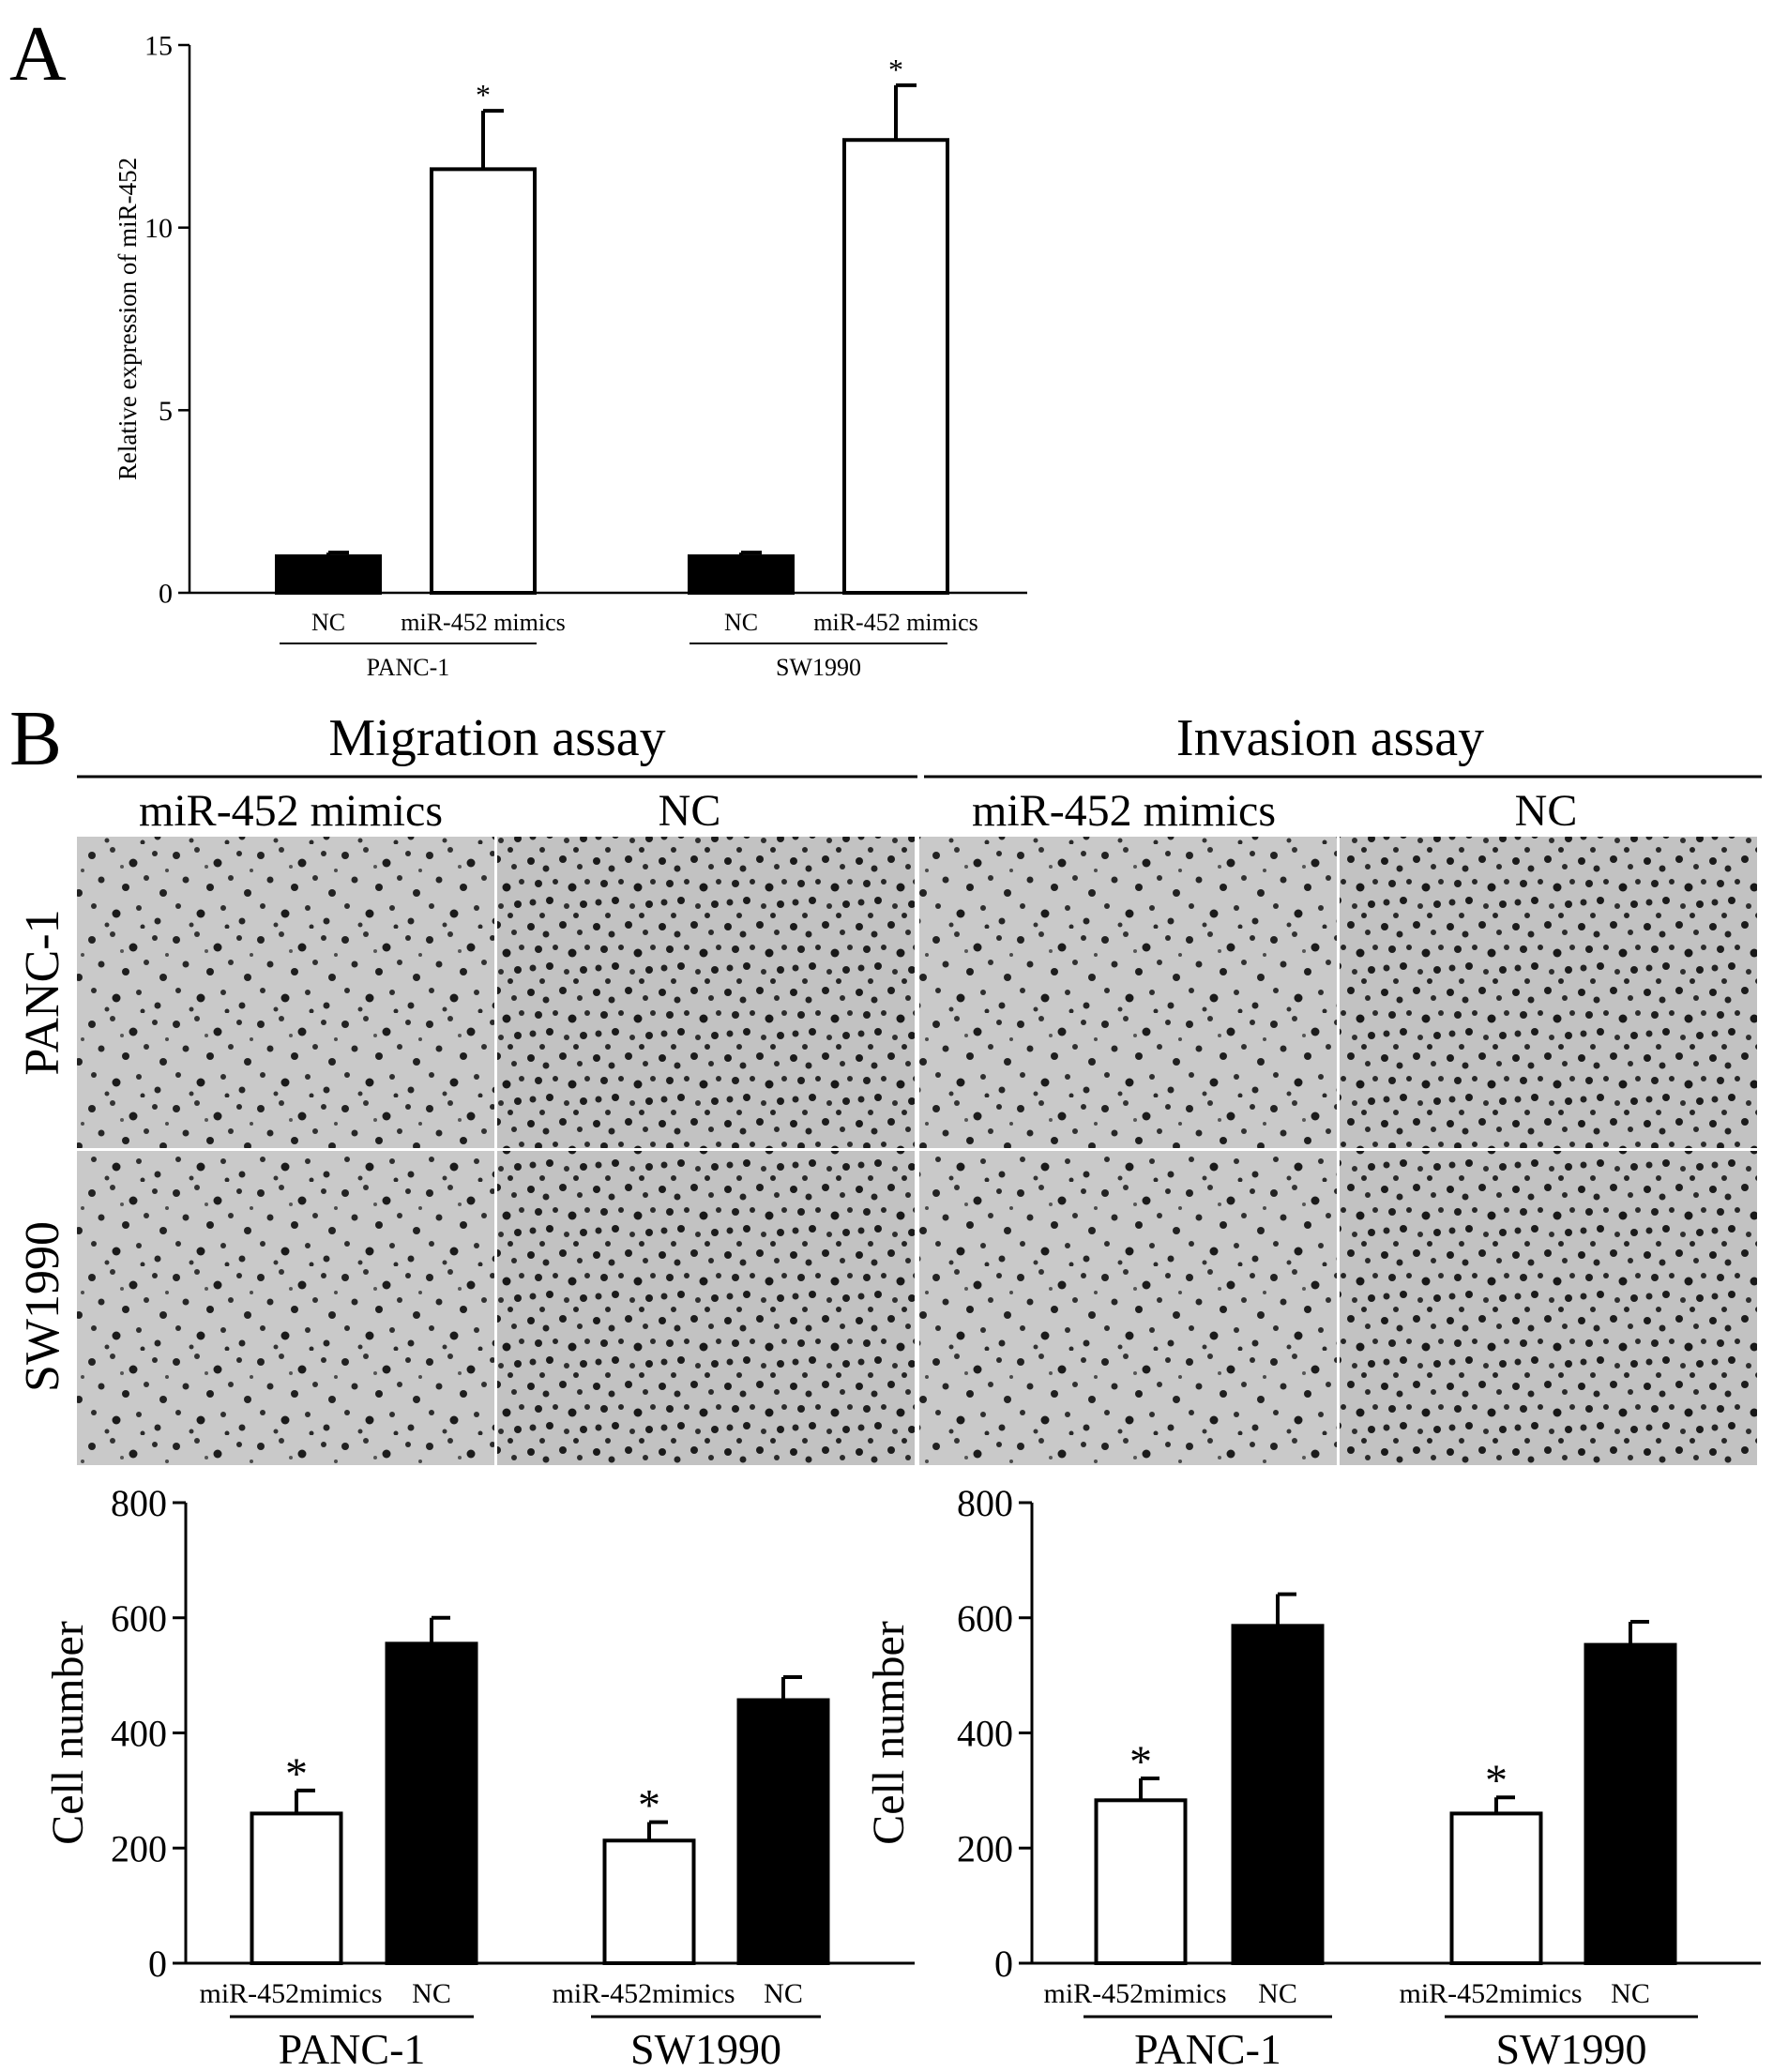 Image resolution: width=1773 pixels, height=2072 pixels. Describe the element at coordinates (42, 1306) in the screenshot. I see `row-label-sw1990: SW1990` at that location.